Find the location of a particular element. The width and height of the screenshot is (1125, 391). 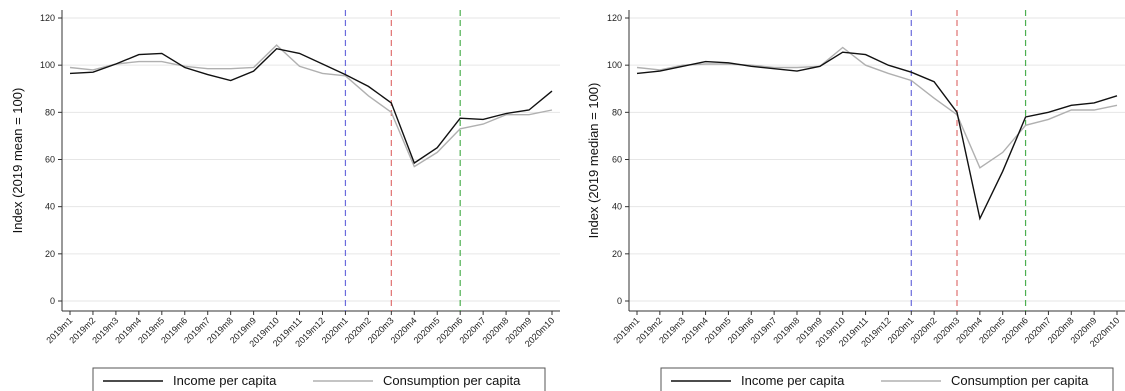

series-line-income-per-capita is located at coordinates (311, 106).